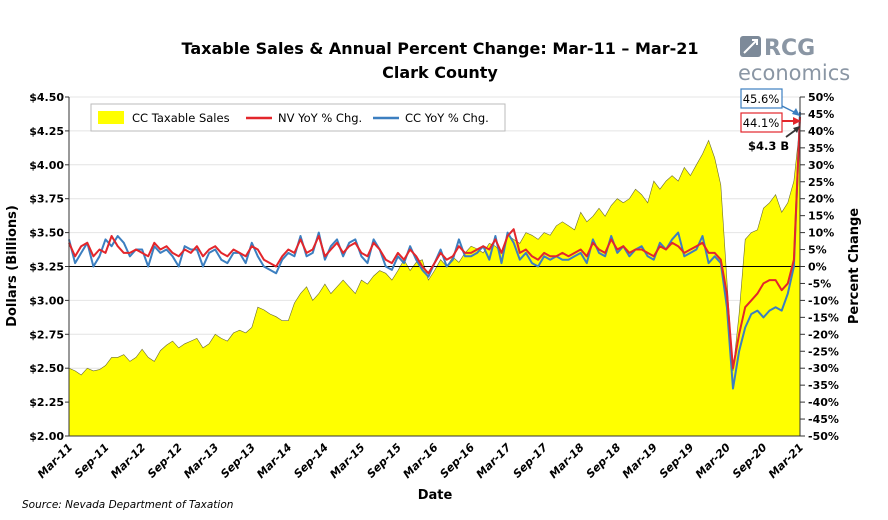  Describe the element at coordinates (796, 112) in the screenshot. I see `annotation-cc-arrowhead` at that location.